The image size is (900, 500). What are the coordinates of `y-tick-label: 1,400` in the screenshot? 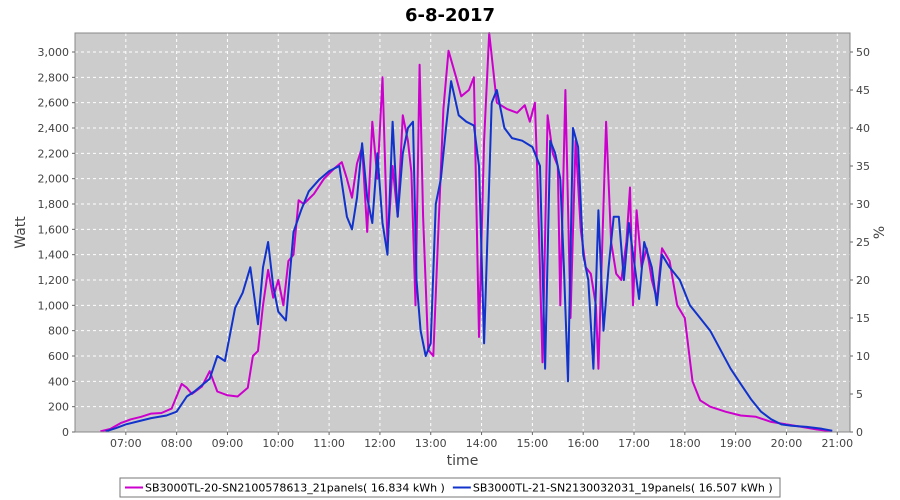 It's located at (54, 255).